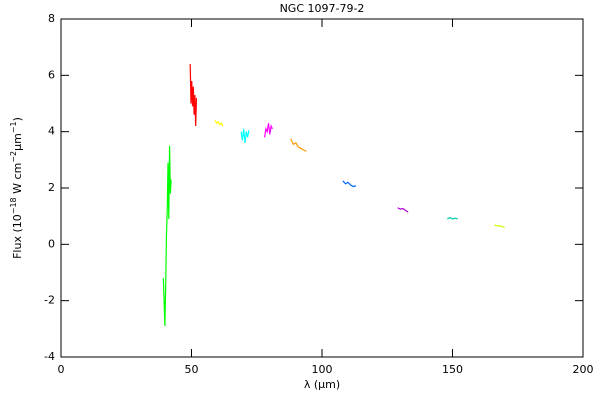 The height and width of the screenshot is (400, 600). What do you see at coordinates (51, 131) in the screenshot?
I see `y-tick-label: 4` at bounding box center [51, 131].